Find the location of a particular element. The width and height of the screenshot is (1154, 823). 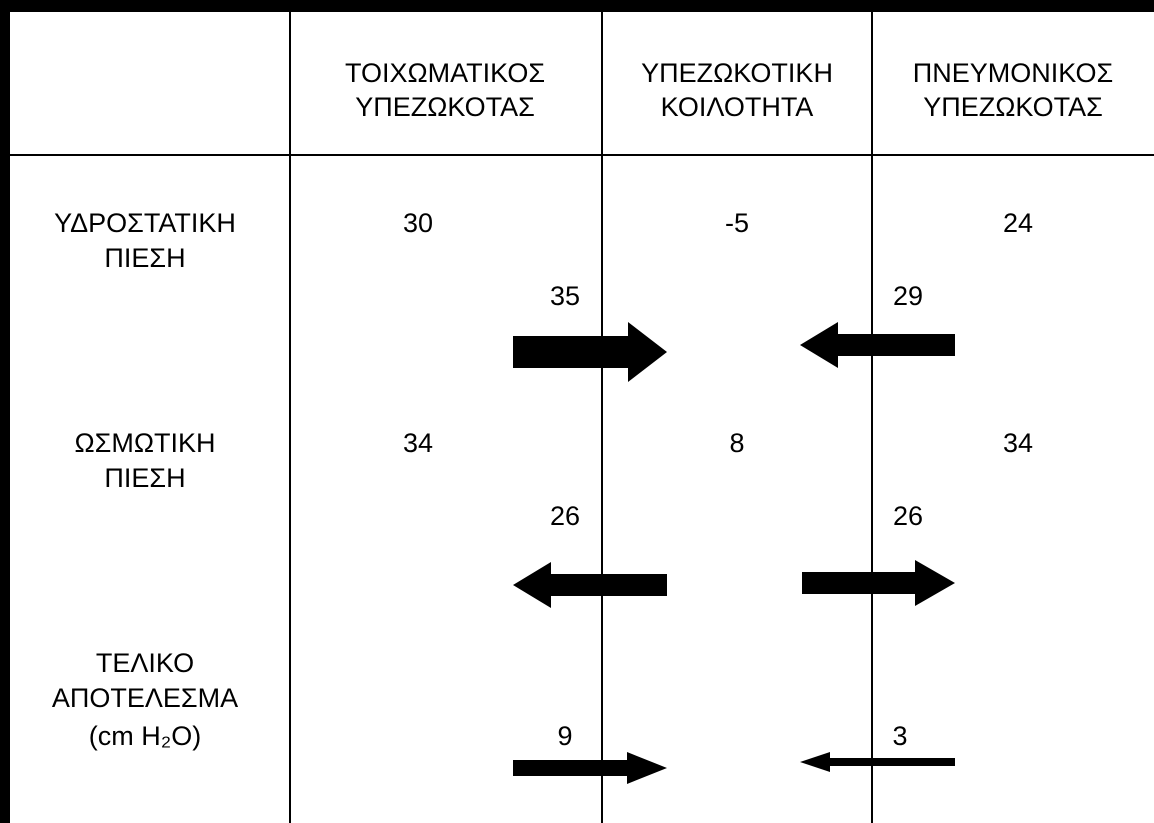

row-label: (cm H₂O) is located at coordinates (145, 736).